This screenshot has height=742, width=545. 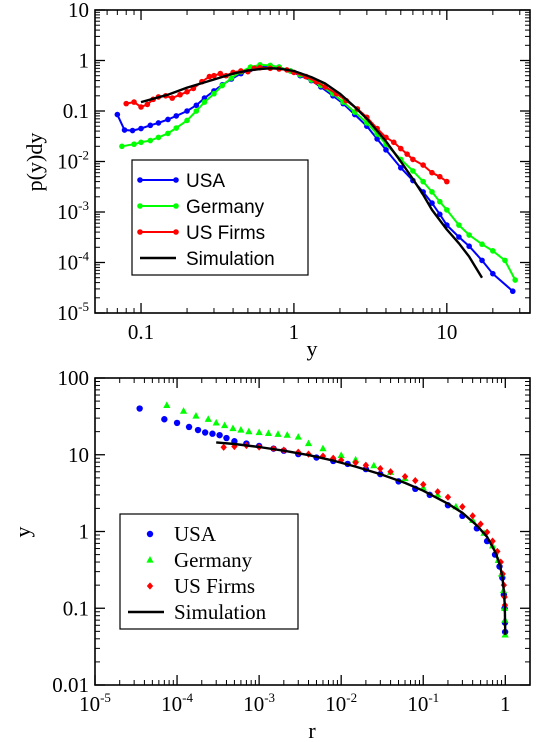 I want to click on series-simulation, so click(x=361, y=538).